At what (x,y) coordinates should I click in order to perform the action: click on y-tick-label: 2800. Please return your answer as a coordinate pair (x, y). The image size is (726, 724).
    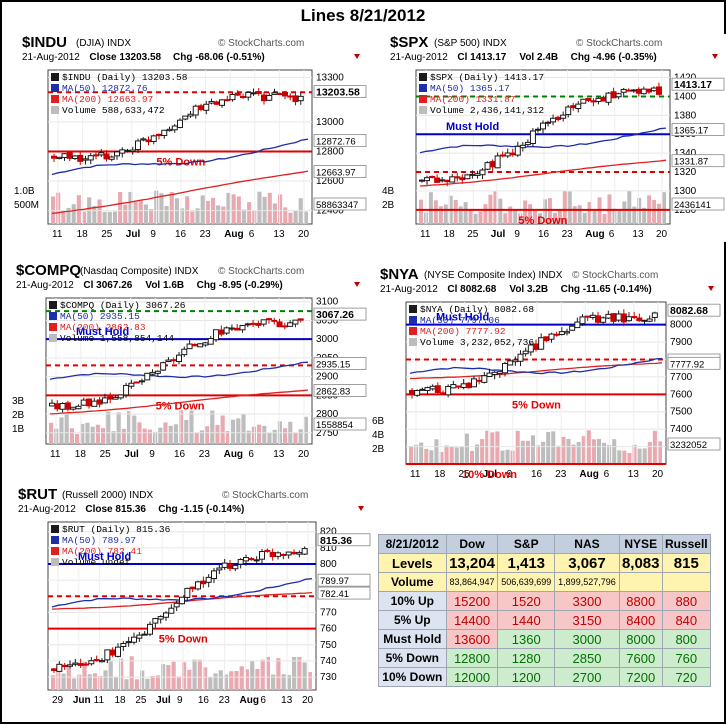
    Looking at the image, I should click on (327, 414).